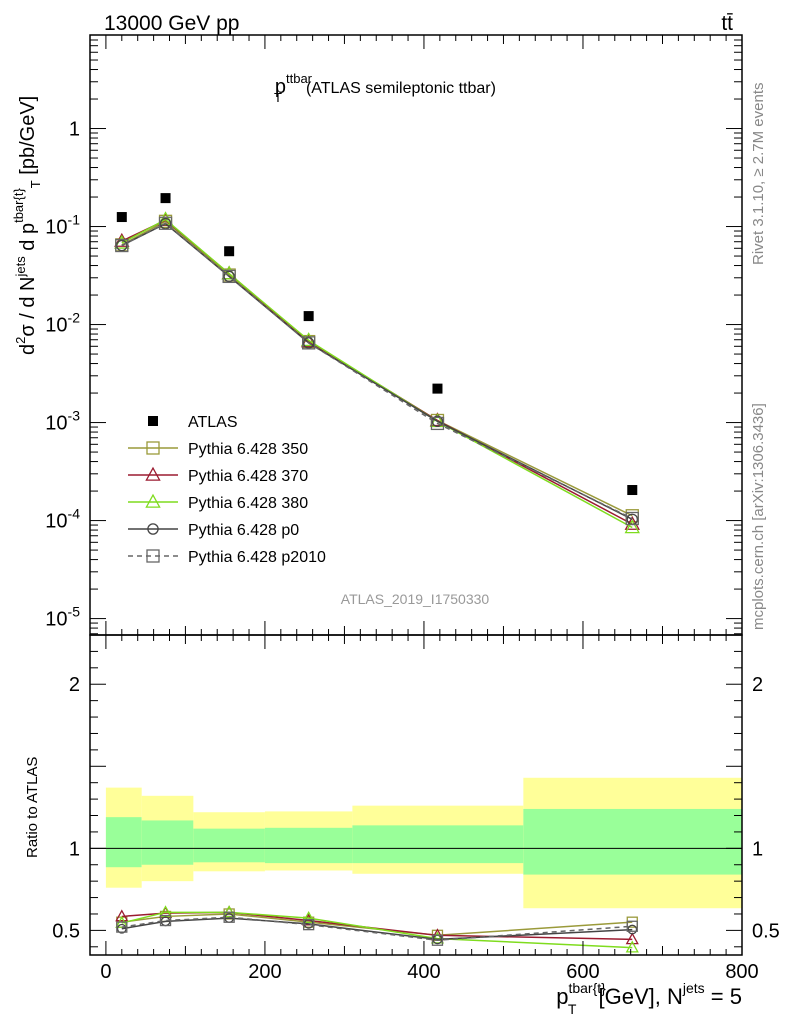 The height and width of the screenshot is (1024, 786). I want to click on legend-item: Pythia 6.428 380, so click(218, 502).